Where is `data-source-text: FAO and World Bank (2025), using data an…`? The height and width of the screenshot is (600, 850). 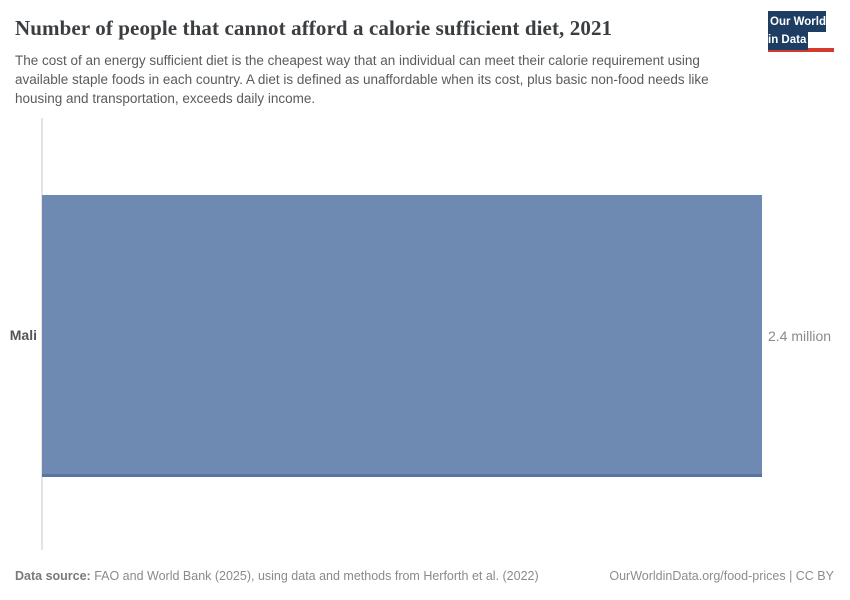 data-source-text: FAO and World Bank (2025), using data an… is located at coordinates (314, 576).